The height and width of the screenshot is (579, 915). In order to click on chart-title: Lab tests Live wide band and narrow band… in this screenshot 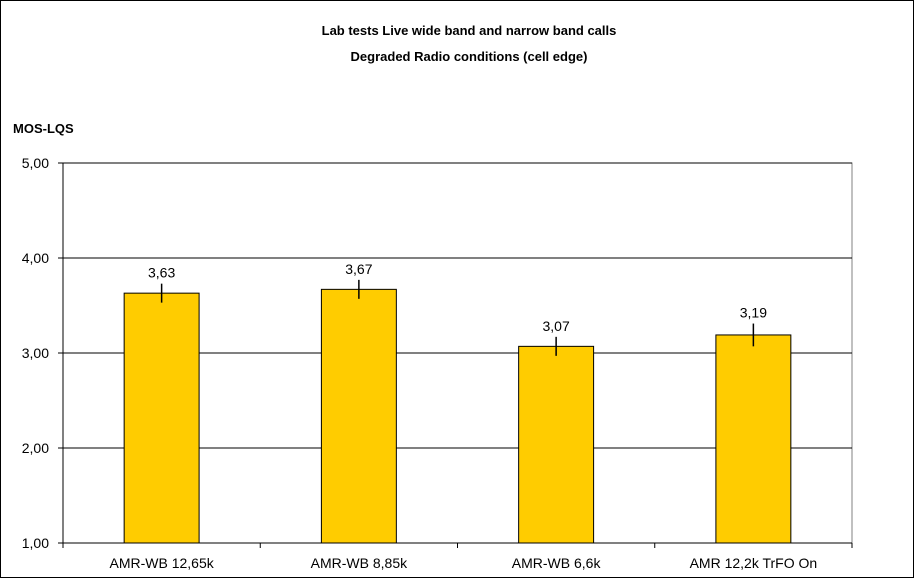, I will do `click(469, 30)`.